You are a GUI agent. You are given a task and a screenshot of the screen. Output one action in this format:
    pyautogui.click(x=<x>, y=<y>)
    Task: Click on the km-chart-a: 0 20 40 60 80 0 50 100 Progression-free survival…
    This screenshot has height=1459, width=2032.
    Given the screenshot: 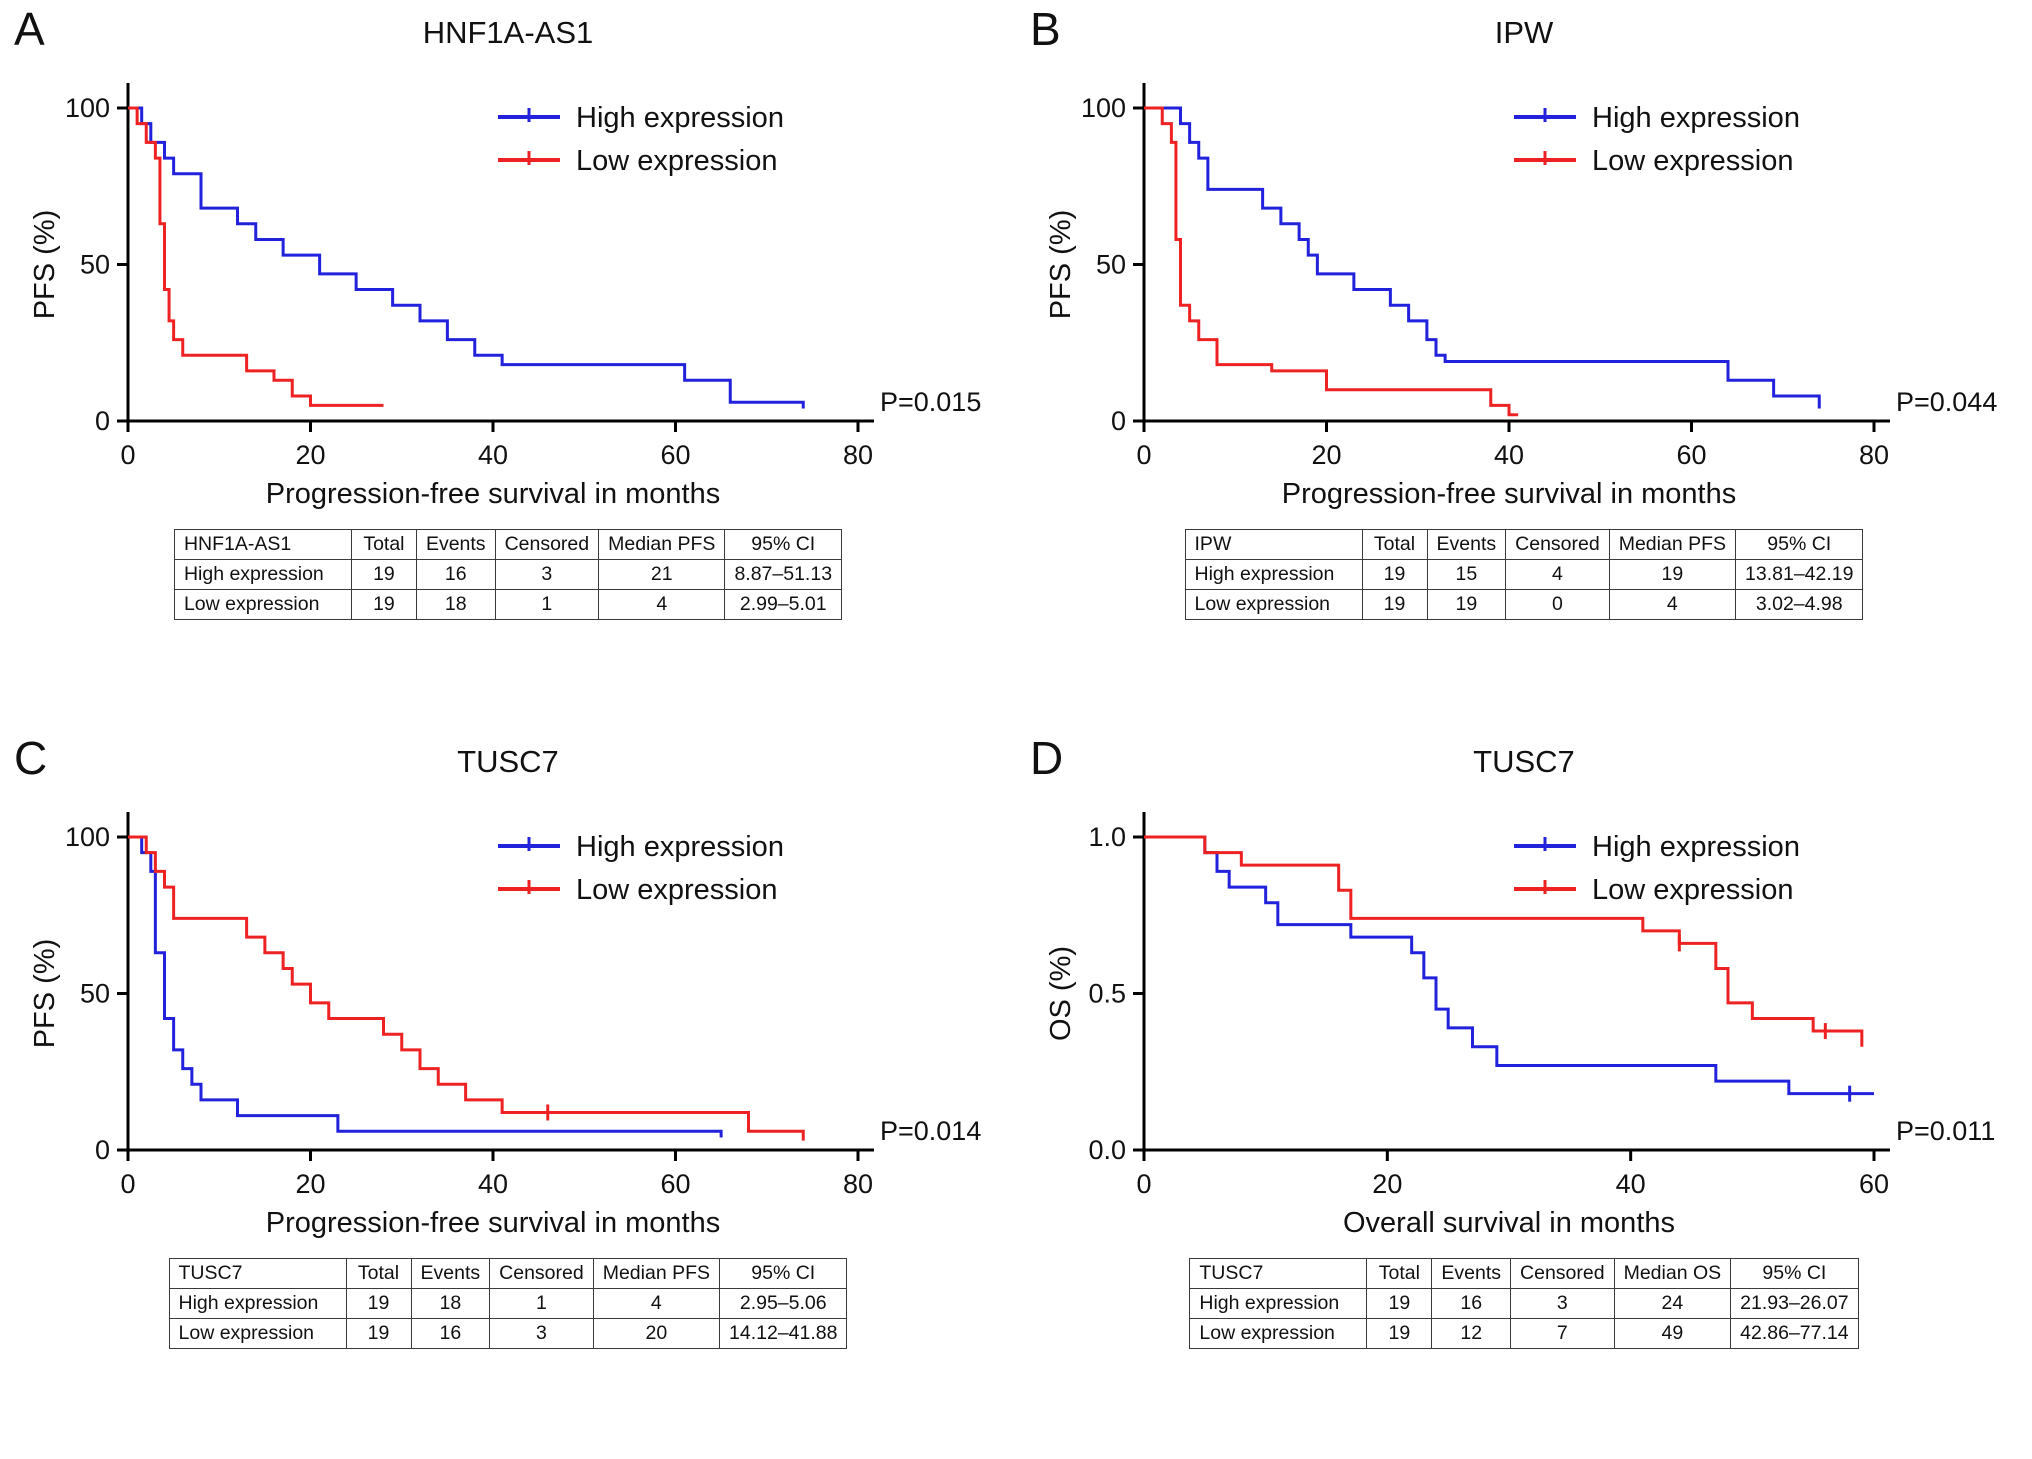 What is the action you would take?
    pyautogui.click(x=505, y=296)
    